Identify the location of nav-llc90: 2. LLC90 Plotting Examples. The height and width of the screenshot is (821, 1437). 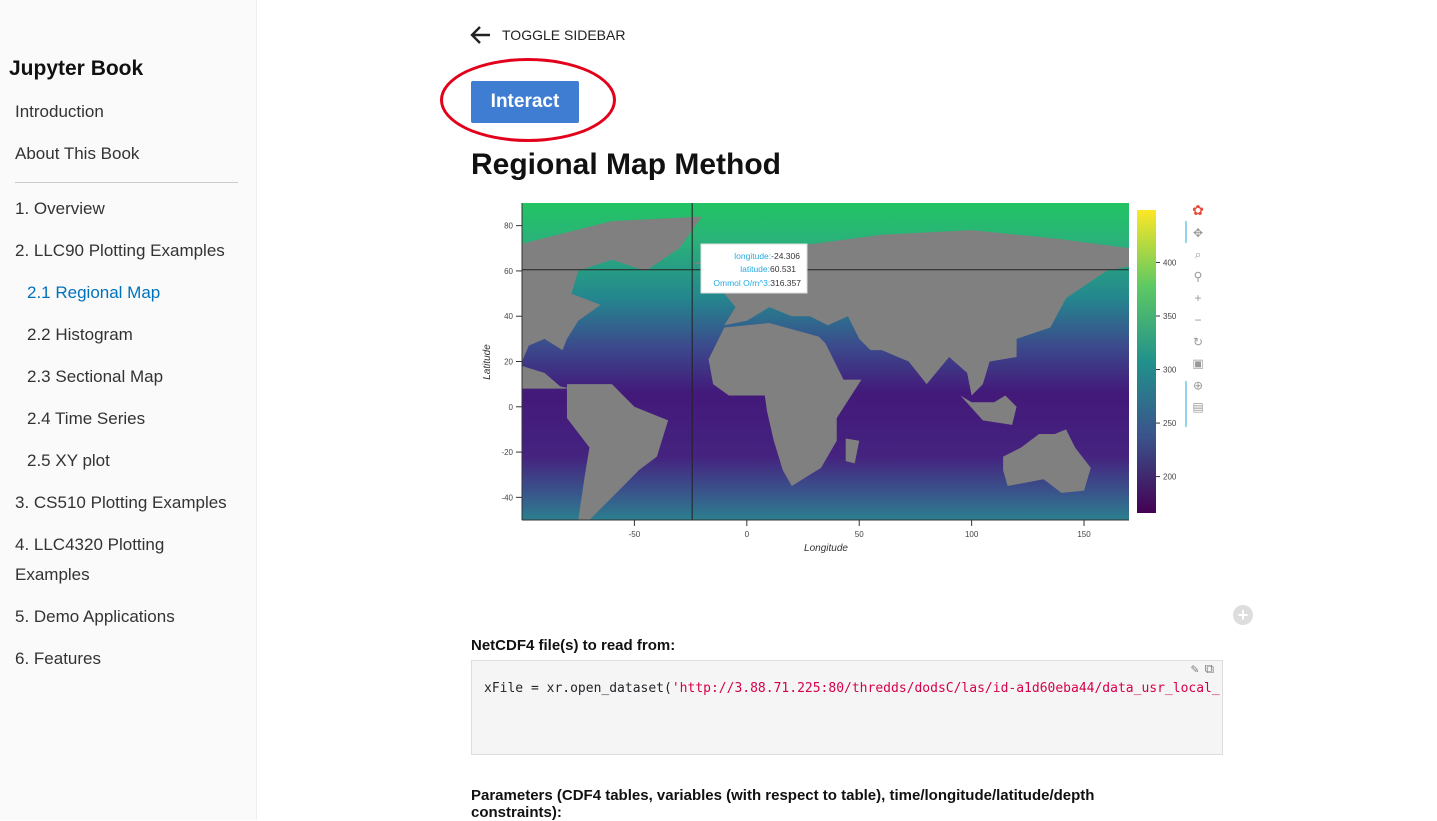
(120, 250).